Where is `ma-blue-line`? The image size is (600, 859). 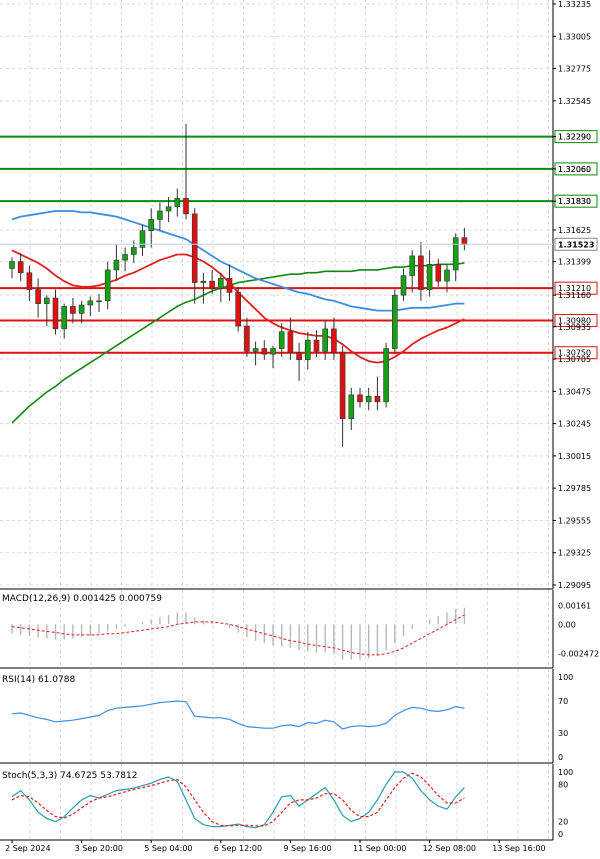 ma-blue-line is located at coordinates (238, 261).